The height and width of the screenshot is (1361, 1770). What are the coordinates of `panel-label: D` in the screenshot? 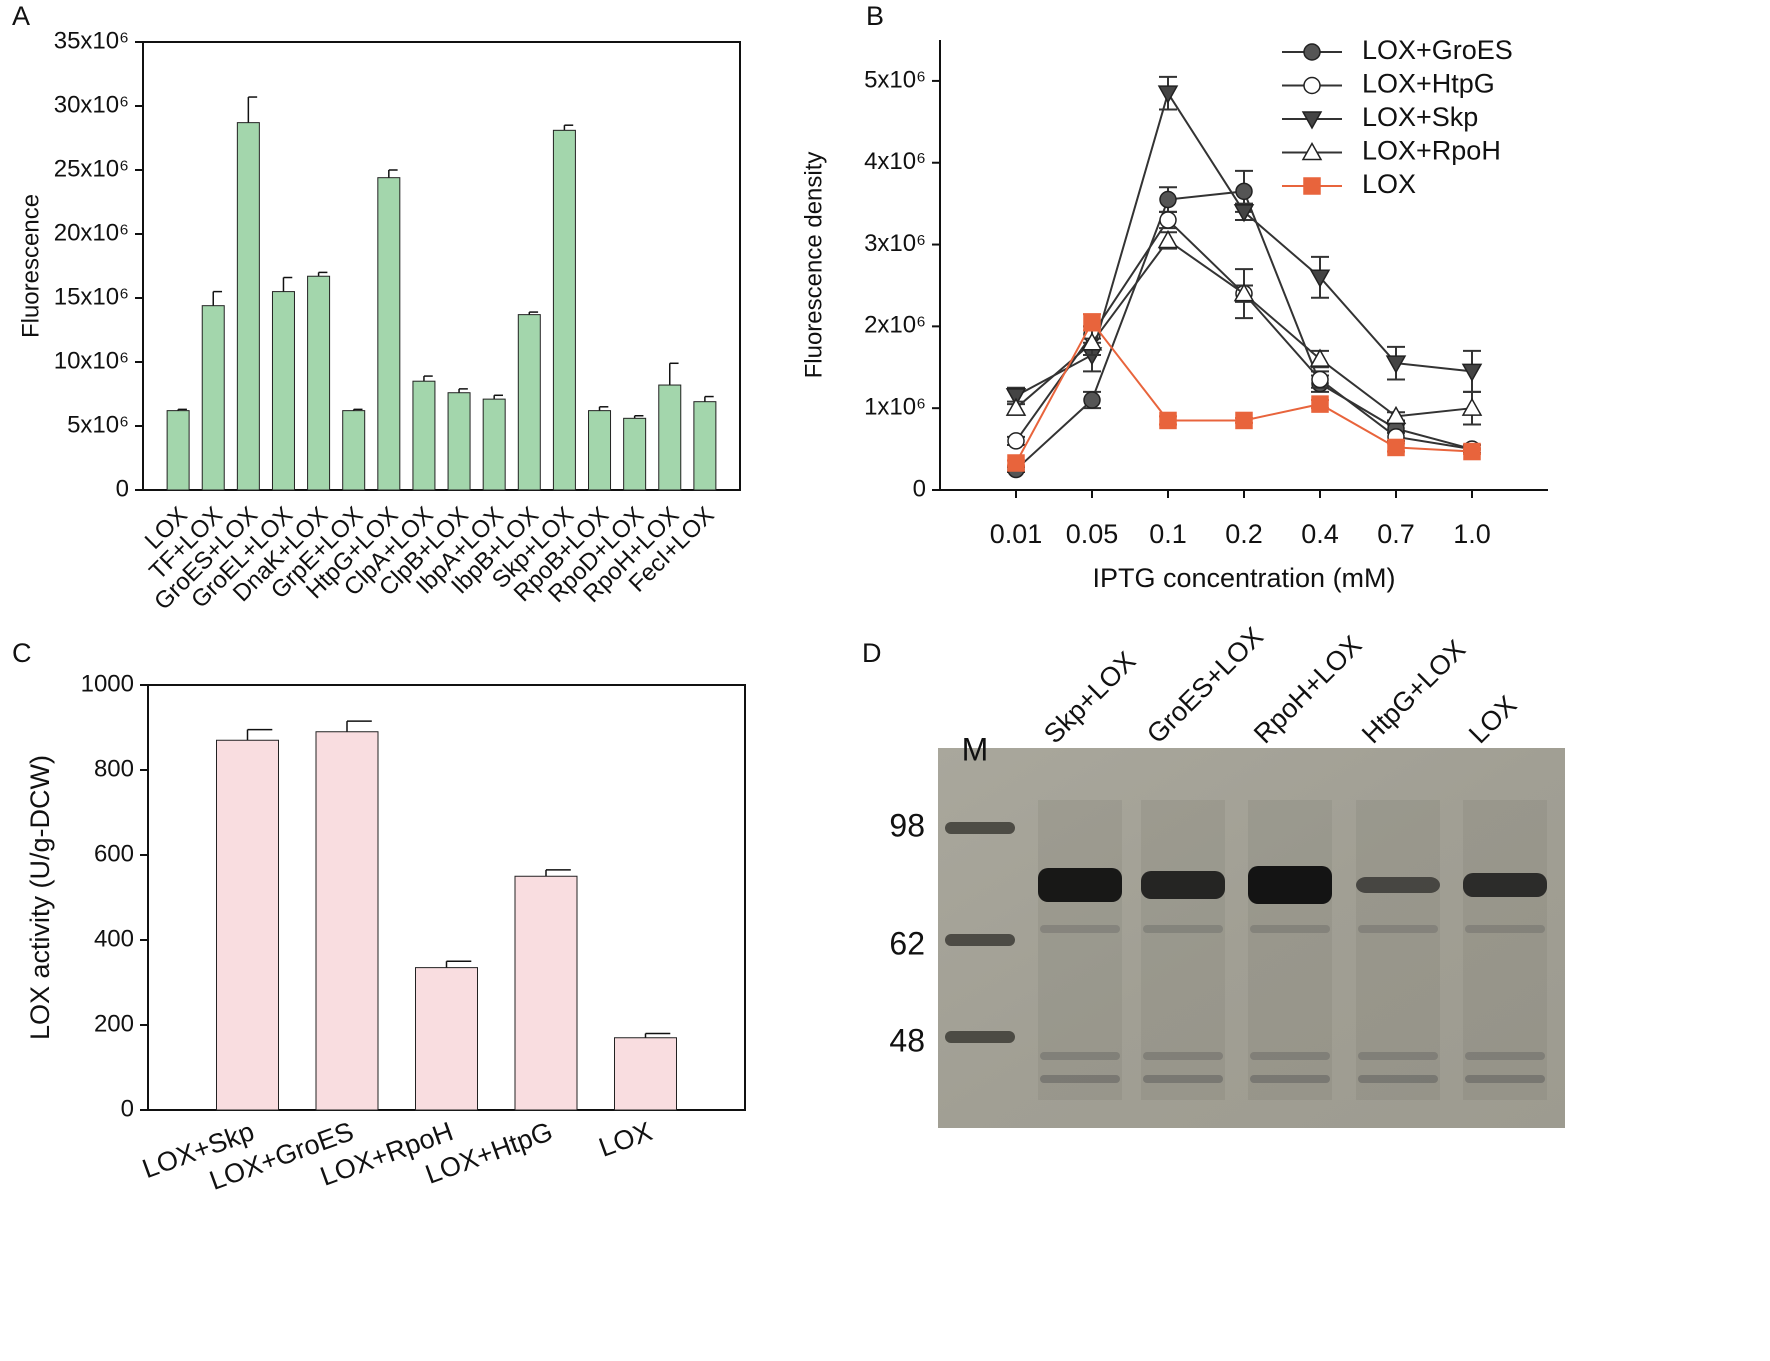 It's located at (872, 653).